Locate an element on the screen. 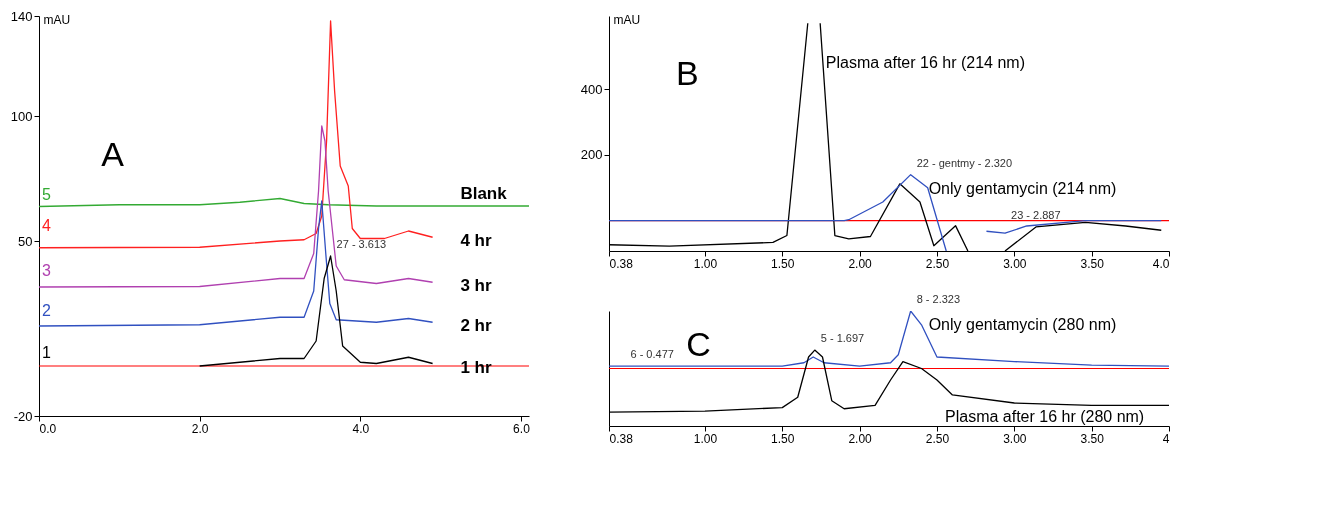  series-label: Only gentamycin (280 nm) is located at coordinates (1022, 324).